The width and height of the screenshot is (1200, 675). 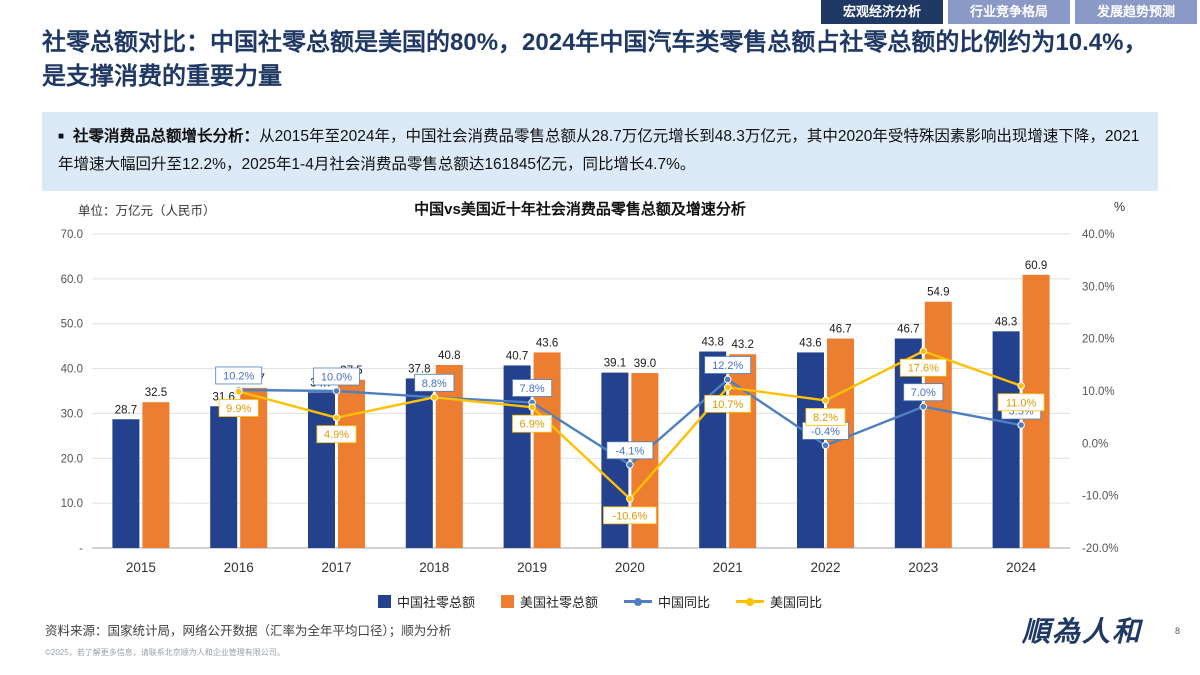 I want to click on svg-text: -10.0%, so click(x=1100, y=497).